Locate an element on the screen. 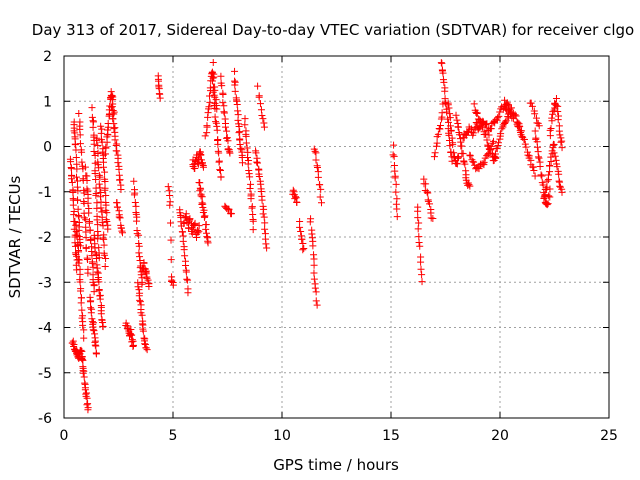 The width and height of the screenshot is (640, 480). x-tick-label: 5 is located at coordinates (173, 436).